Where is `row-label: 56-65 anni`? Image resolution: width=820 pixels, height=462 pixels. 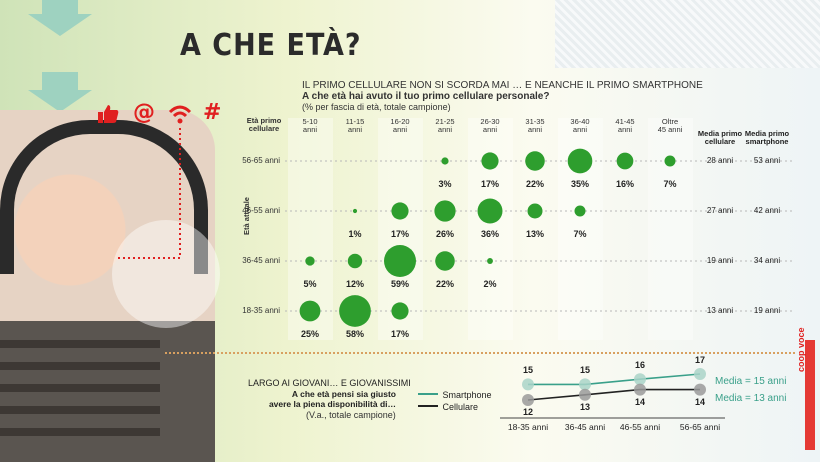 row-label: 56-65 anni is located at coordinates (261, 160).